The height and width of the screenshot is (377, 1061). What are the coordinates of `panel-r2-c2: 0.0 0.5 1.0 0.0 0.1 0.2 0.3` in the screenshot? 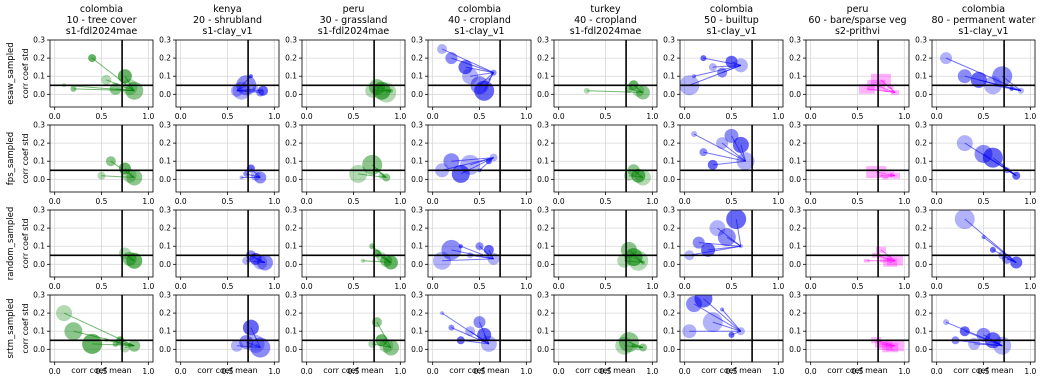 It's located at (345, 249).